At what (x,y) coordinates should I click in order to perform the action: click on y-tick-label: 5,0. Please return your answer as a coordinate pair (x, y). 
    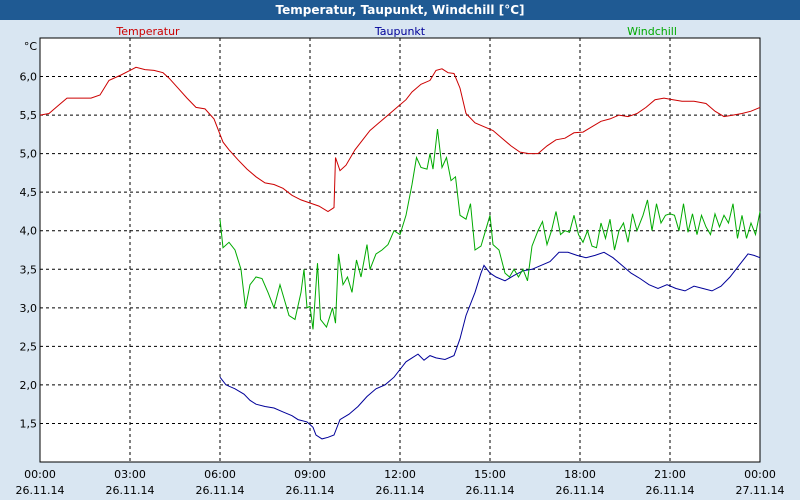
    Looking at the image, I should click on (29, 154).